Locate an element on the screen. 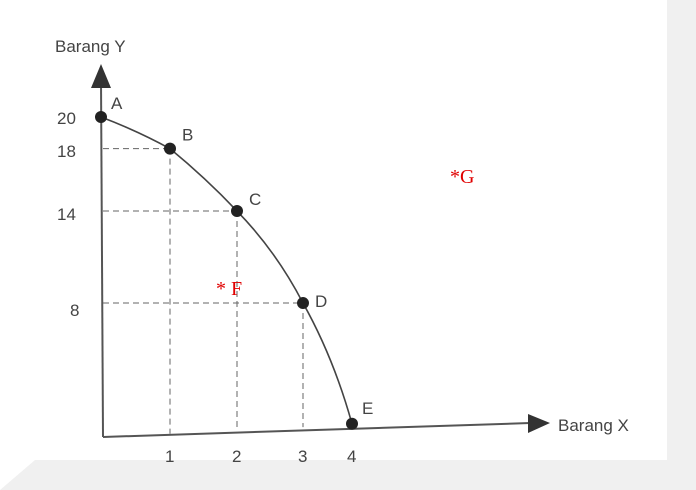 Image resolution: width=696 pixels, height=490 pixels. point-label-C: C is located at coordinates (255, 199).